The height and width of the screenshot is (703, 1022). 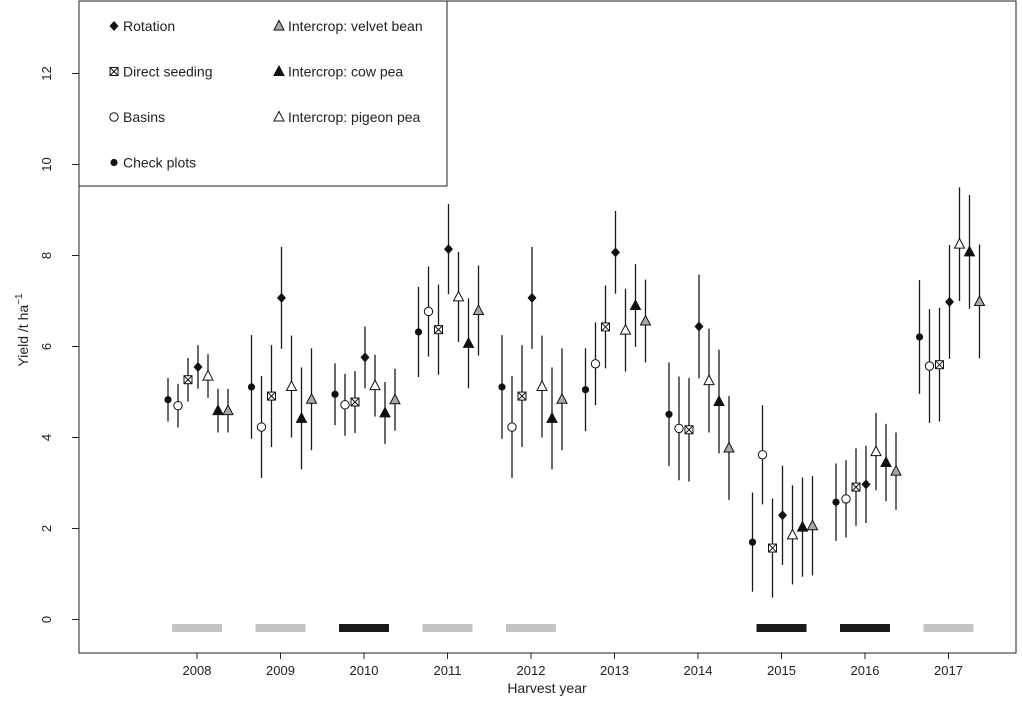 I want to click on year-bar-2010, so click(x=364, y=628).